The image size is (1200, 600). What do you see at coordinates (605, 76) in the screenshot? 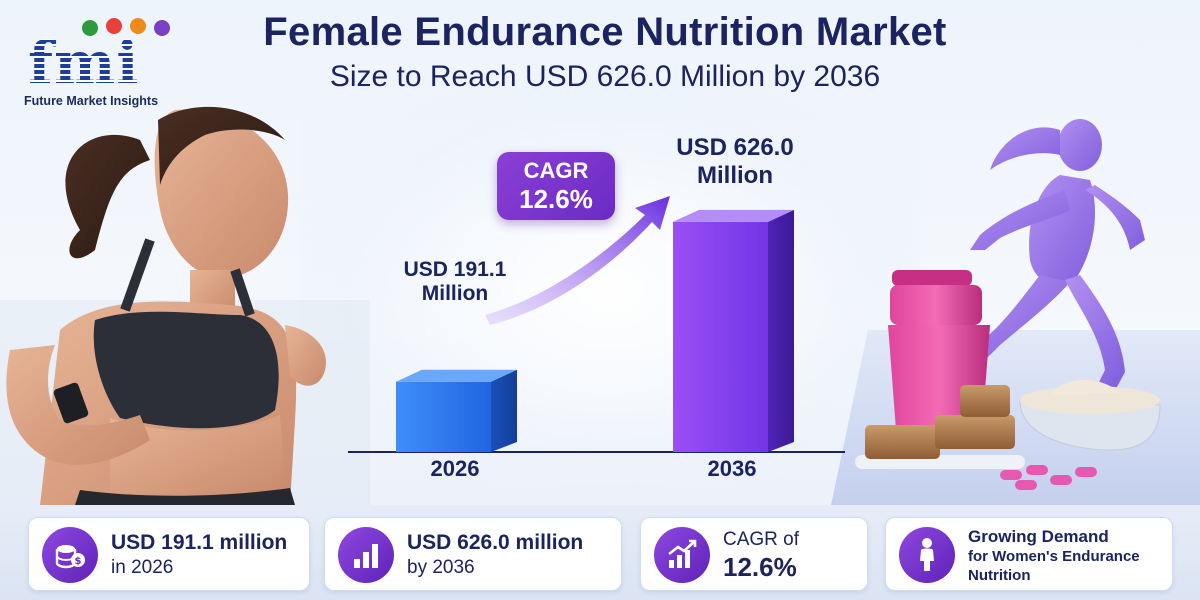
I see `page-subtitle: Size to Reach USD 626.0 Million by 2036` at bounding box center [605, 76].